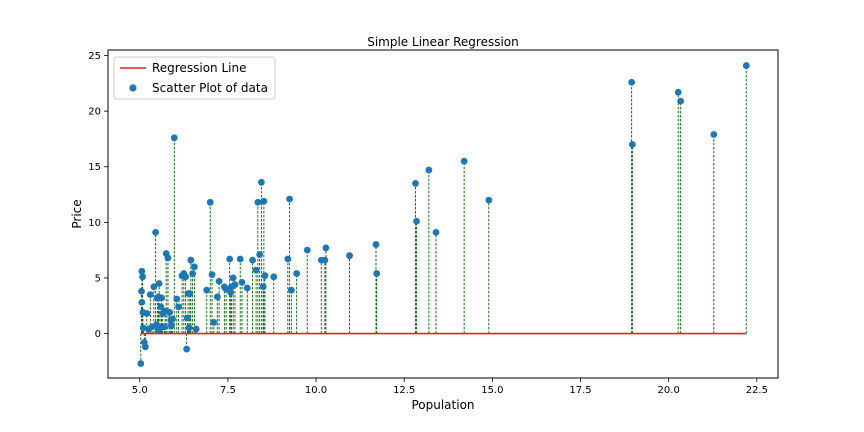 Image resolution: width=864 pixels, height=432 pixels. Describe the element at coordinates (98, 278) in the screenshot. I see `y-tick-label: 5` at that location.